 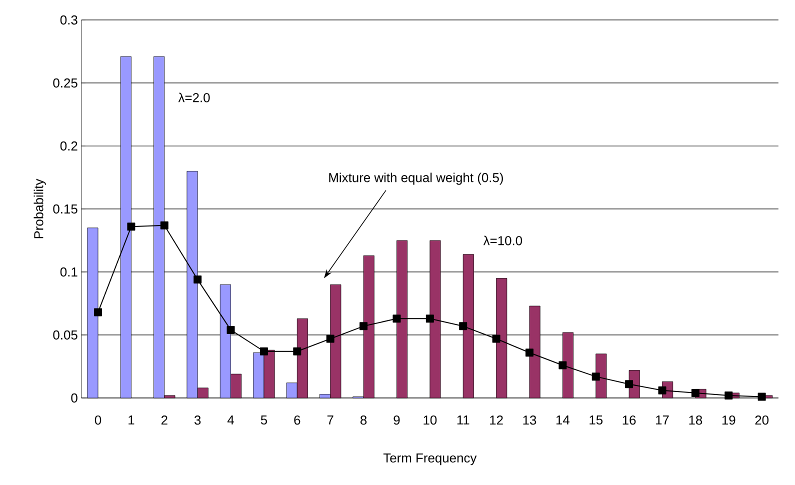 I want to click on series-label: λ=2.0, so click(x=194, y=97).